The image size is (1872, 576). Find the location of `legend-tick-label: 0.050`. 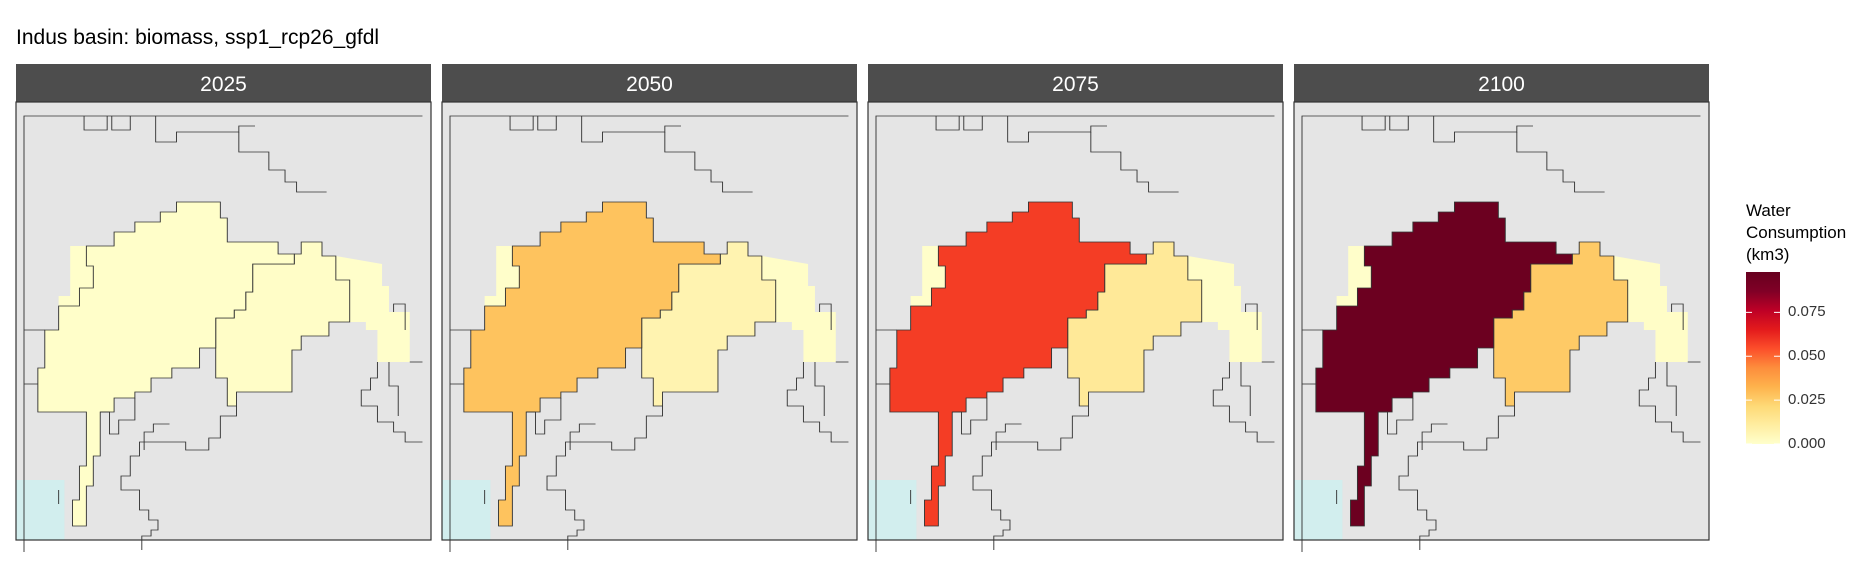

legend-tick-label: 0.050 is located at coordinates (1807, 356).